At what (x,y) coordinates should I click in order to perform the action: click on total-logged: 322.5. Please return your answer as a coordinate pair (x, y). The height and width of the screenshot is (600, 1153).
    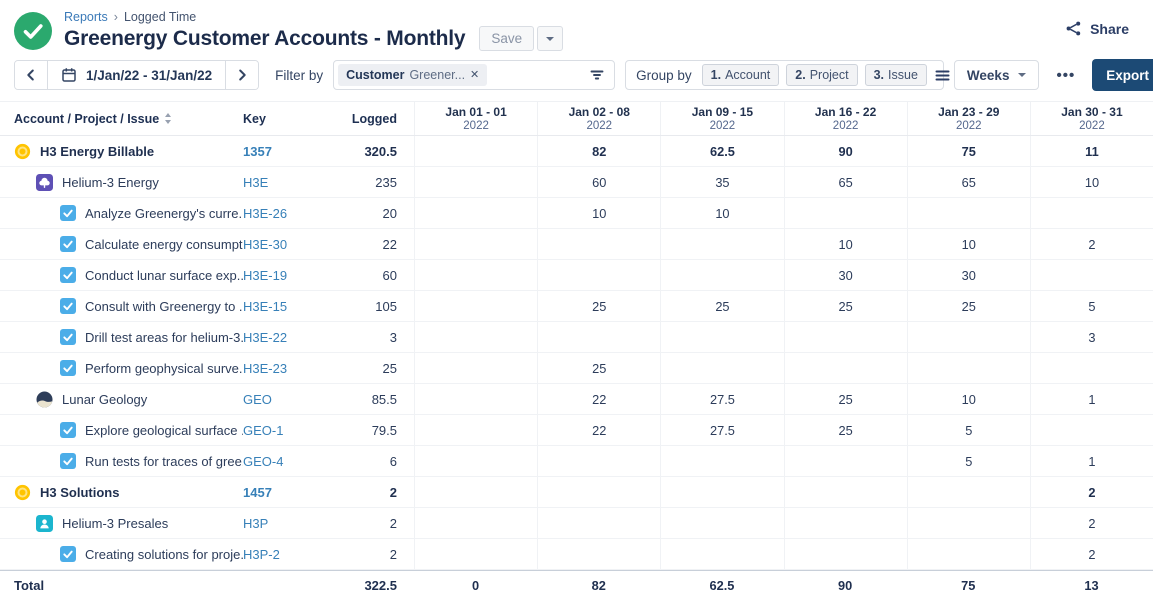
    Looking at the image, I should click on (380, 585).